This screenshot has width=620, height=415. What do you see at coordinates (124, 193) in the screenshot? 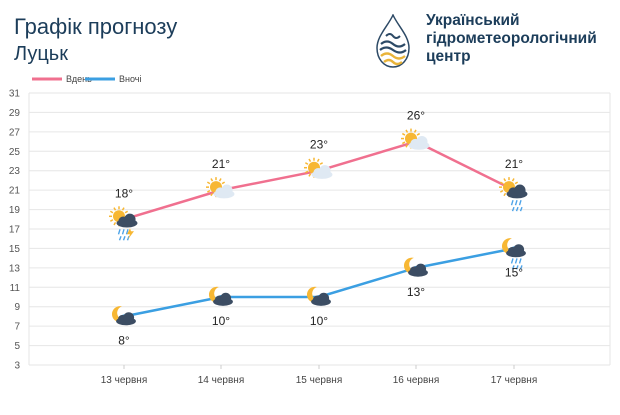
I see `day-temp-label: 18°` at bounding box center [124, 193].